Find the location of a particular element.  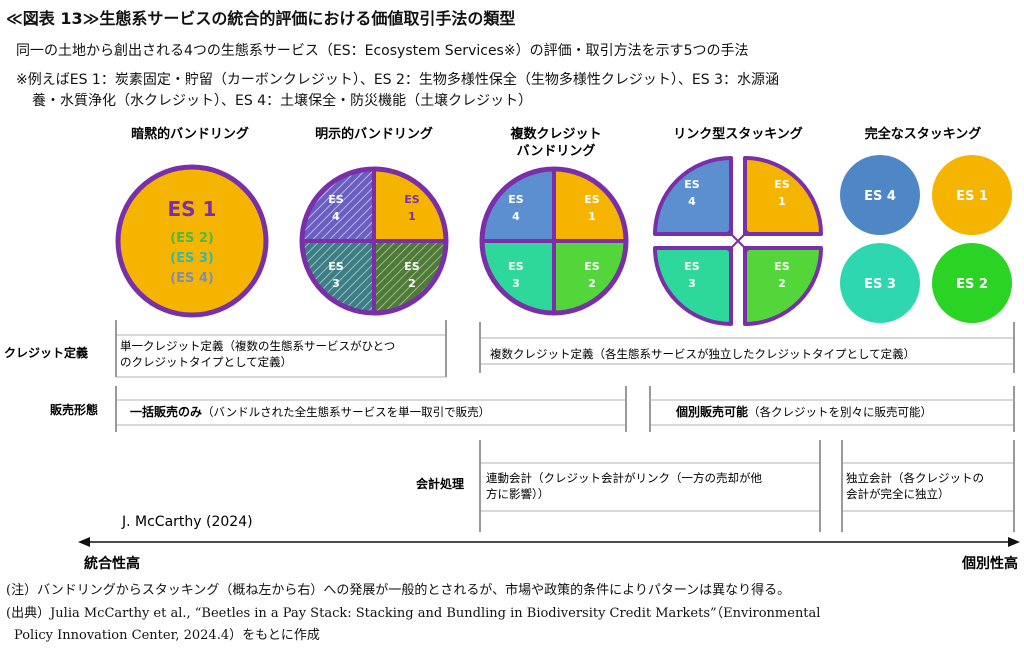

page-title: ≪図表 13≫生態系サービスの統合的評価における価値取引手法の類型 is located at coordinates (261, 18).